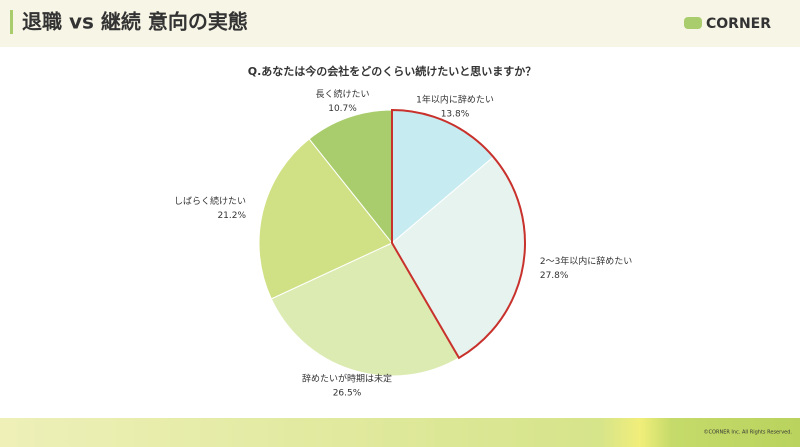 This screenshot has height=447, width=800. I want to click on slice-label: 2〜3年以内に辞めたい, so click(586, 261).